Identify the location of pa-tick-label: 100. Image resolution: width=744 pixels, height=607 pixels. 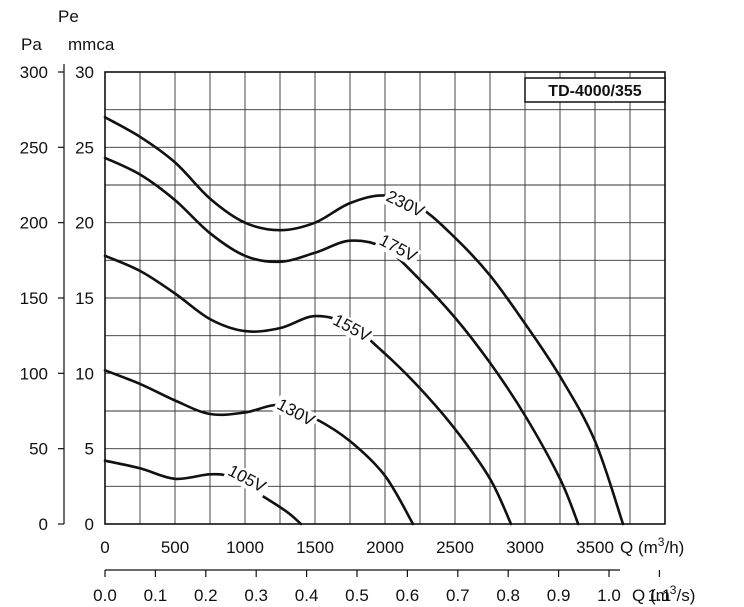
(34, 373).